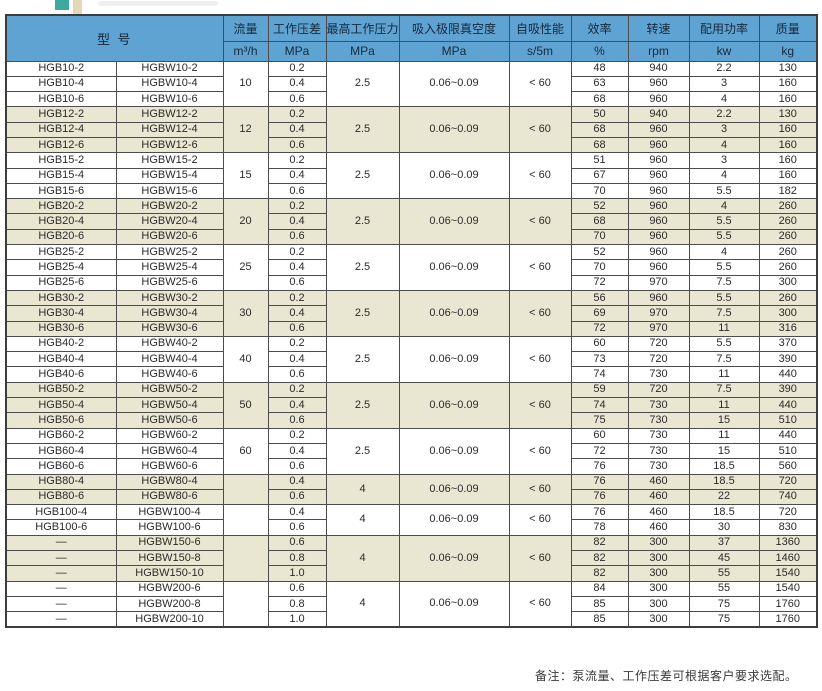 This screenshot has height=691, width=822. What do you see at coordinates (724, 527) in the screenshot?
I see `power-cell: 30` at bounding box center [724, 527].